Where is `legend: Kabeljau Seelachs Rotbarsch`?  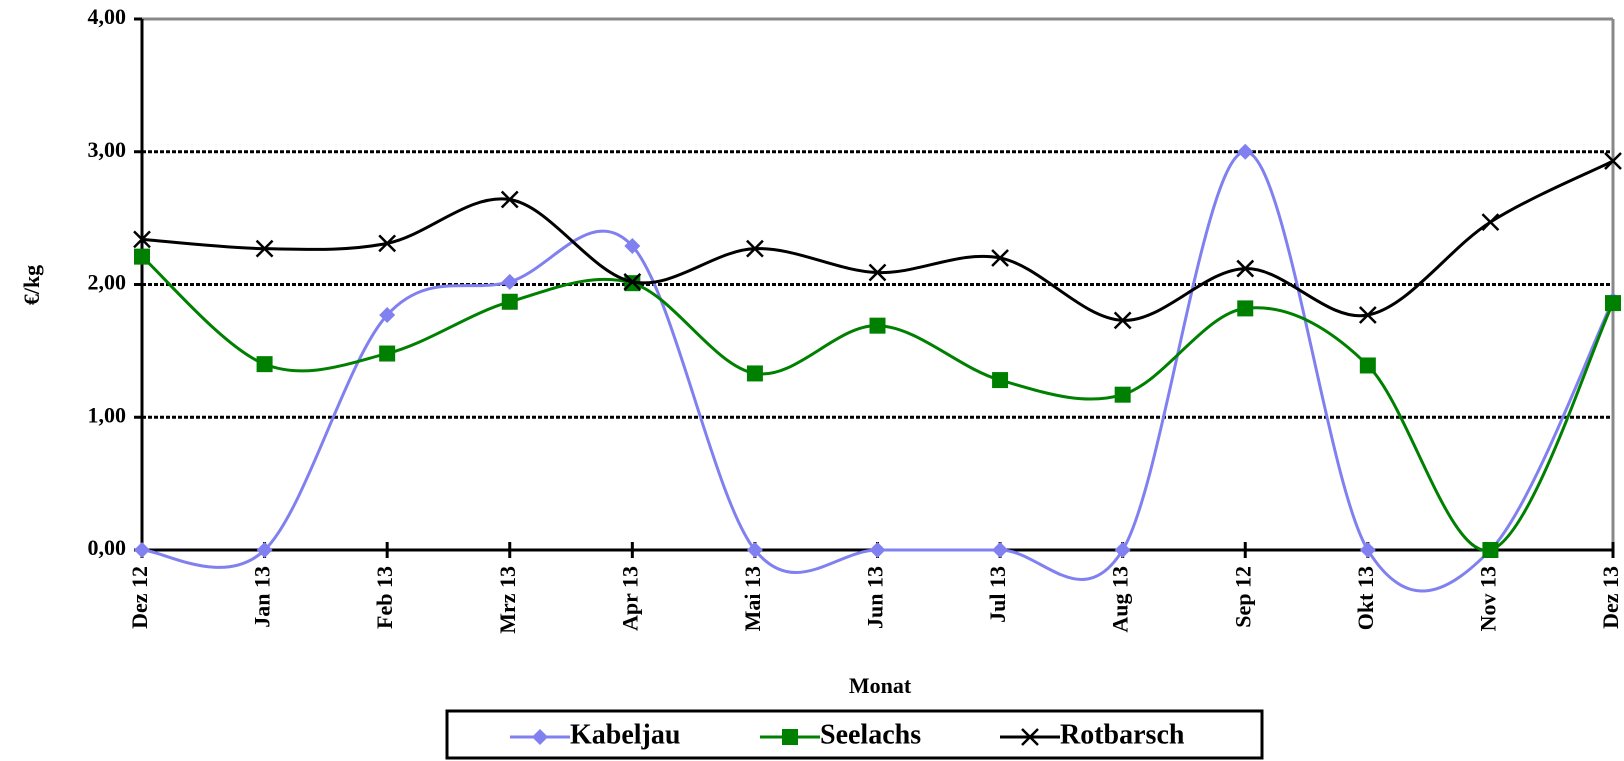 legend: Kabeljau Seelachs Rotbarsch is located at coordinates (854, 734).